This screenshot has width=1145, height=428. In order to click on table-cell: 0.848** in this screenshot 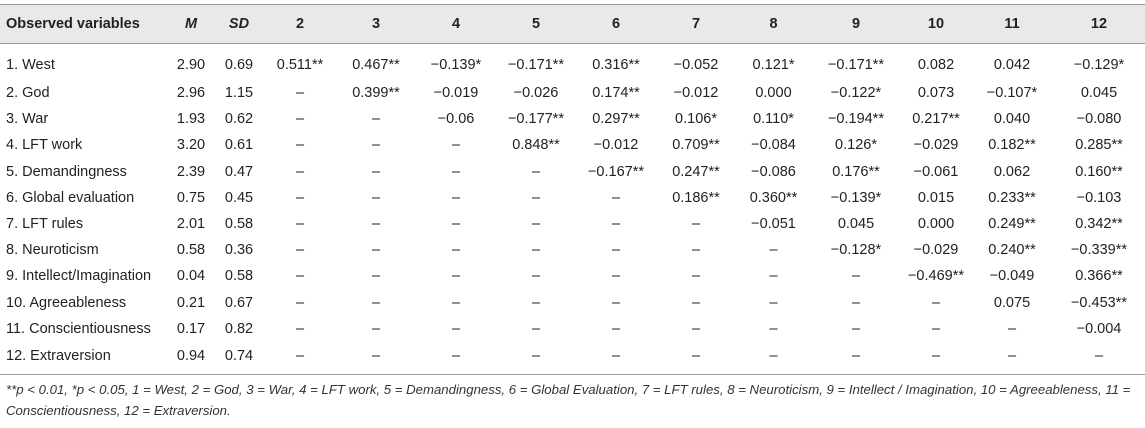, I will do `click(536, 145)`.